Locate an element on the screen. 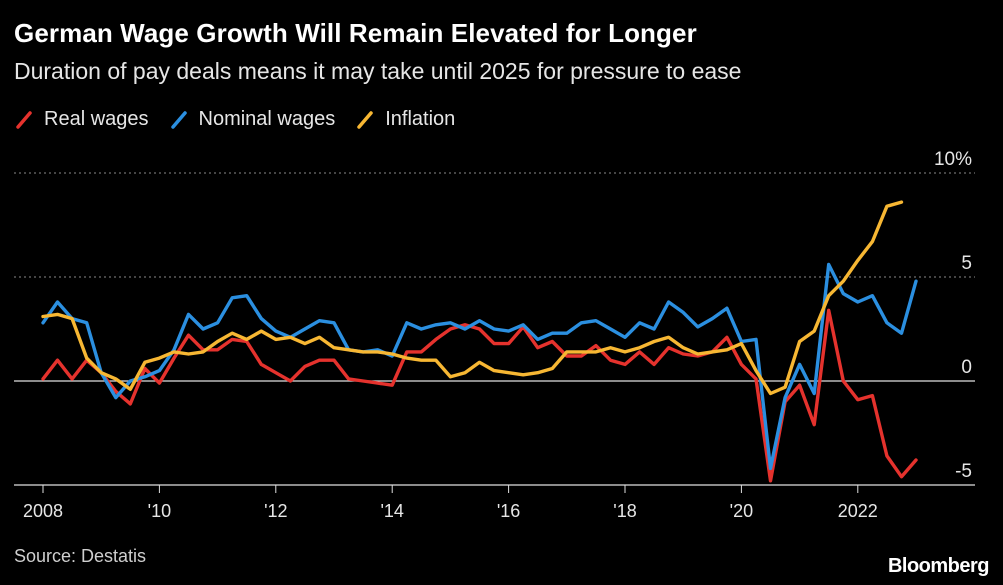 This screenshot has height=585, width=1003. x-tick-label: '12 is located at coordinates (275, 511).